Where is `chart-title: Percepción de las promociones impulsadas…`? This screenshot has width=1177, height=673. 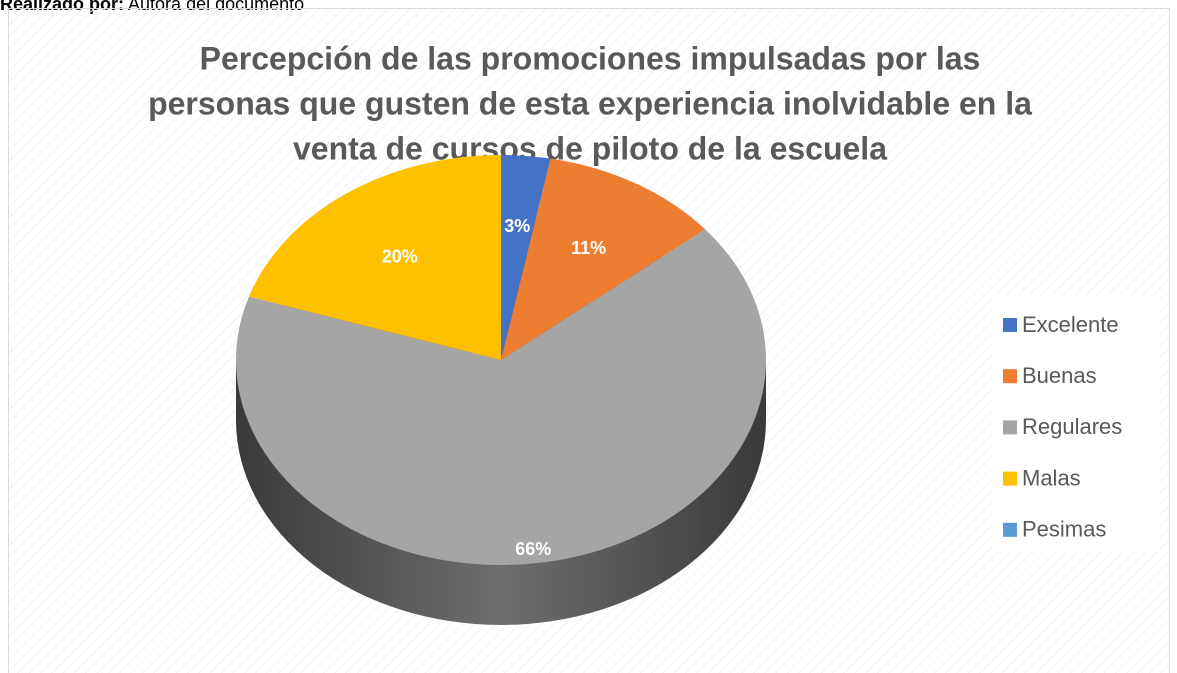 chart-title: Percepción de las promociones impulsadas… is located at coordinates (590, 58).